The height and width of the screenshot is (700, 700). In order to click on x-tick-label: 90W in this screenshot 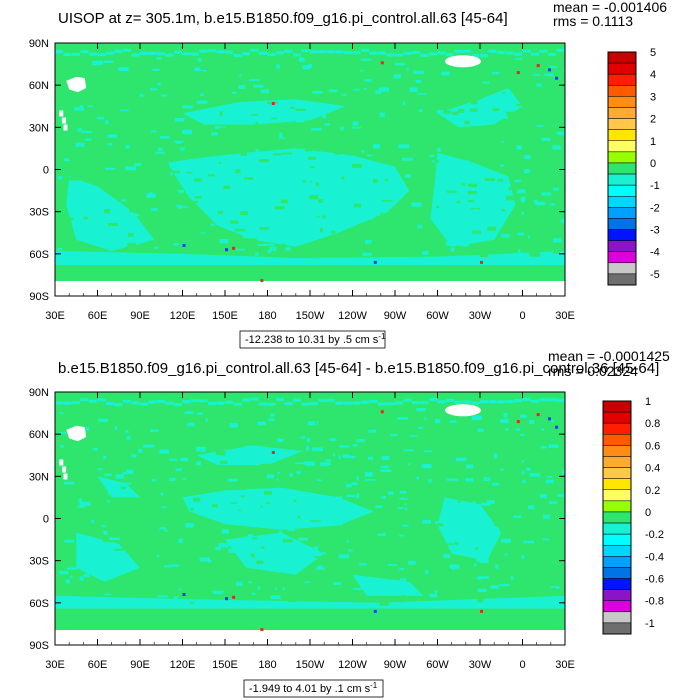, I will do `click(395, 316)`.